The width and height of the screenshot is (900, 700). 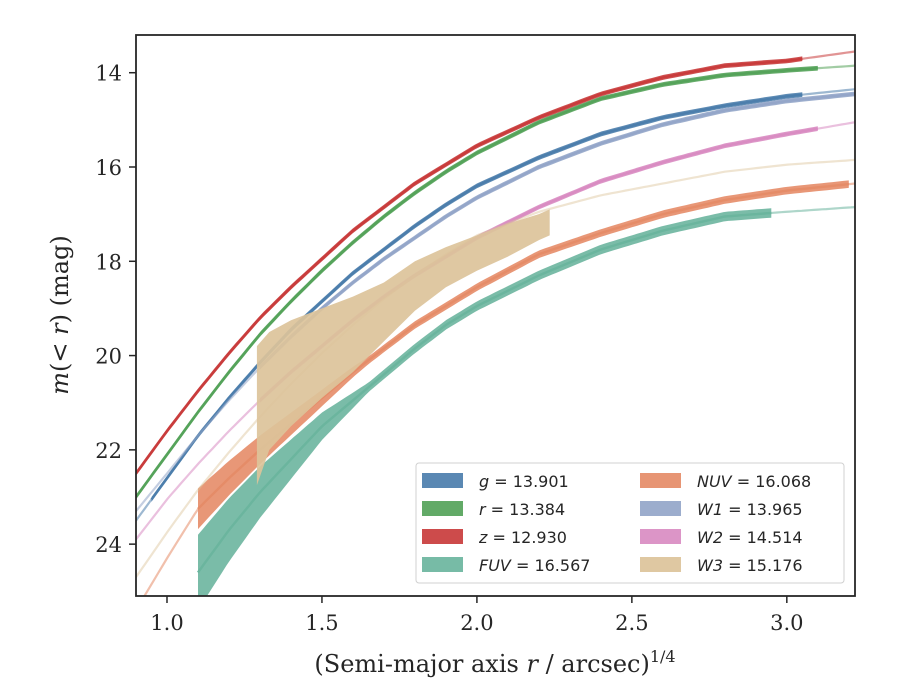 I want to click on y-axis: 14 16 18 20 22 24, so click(x=115, y=309).